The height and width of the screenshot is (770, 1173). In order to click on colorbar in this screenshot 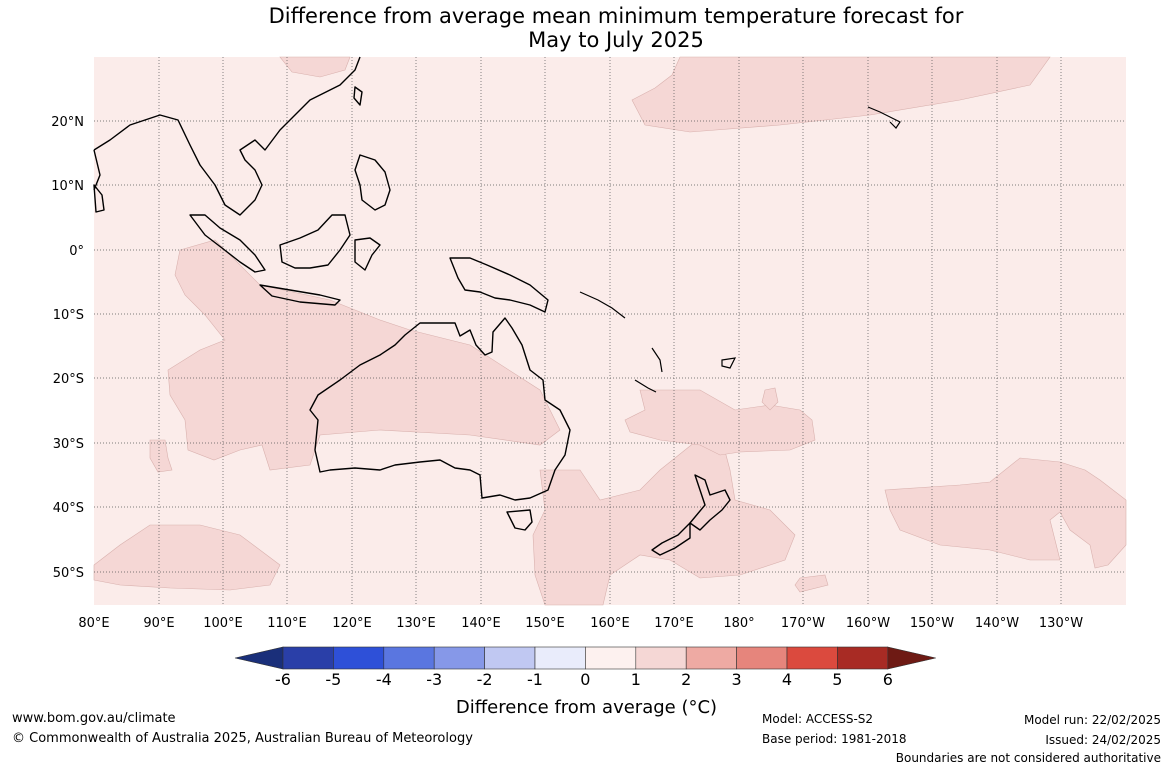, I will do `click(585, 658)`.